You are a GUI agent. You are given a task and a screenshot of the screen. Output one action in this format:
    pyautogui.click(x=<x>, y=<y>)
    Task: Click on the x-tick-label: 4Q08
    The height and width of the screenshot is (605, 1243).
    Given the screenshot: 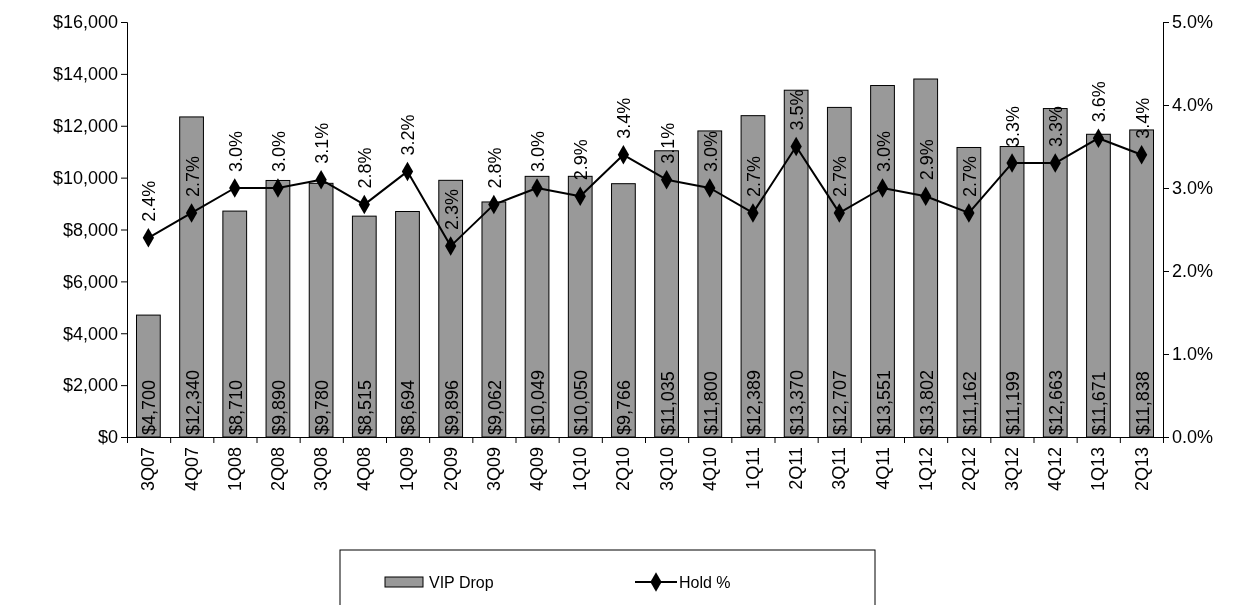 What is the action you would take?
    pyautogui.click(x=364, y=469)
    